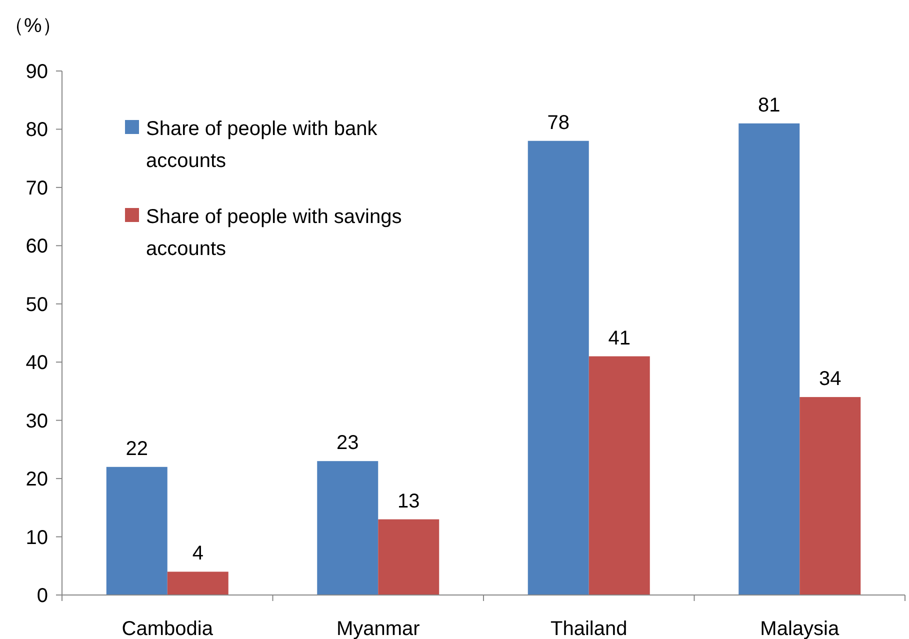 Image resolution: width=909 pixels, height=639 pixels. I want to click on y-tick-label: 90, so click(37, 72).